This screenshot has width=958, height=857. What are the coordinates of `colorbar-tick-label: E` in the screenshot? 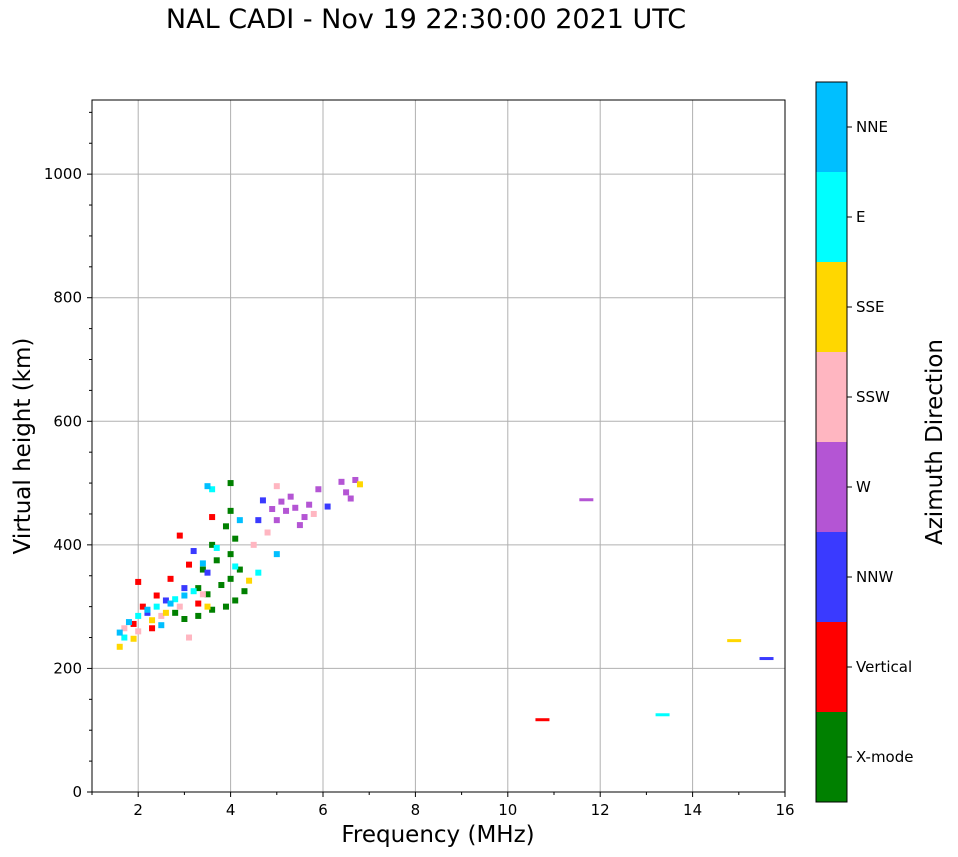 It's located at (860, 217).